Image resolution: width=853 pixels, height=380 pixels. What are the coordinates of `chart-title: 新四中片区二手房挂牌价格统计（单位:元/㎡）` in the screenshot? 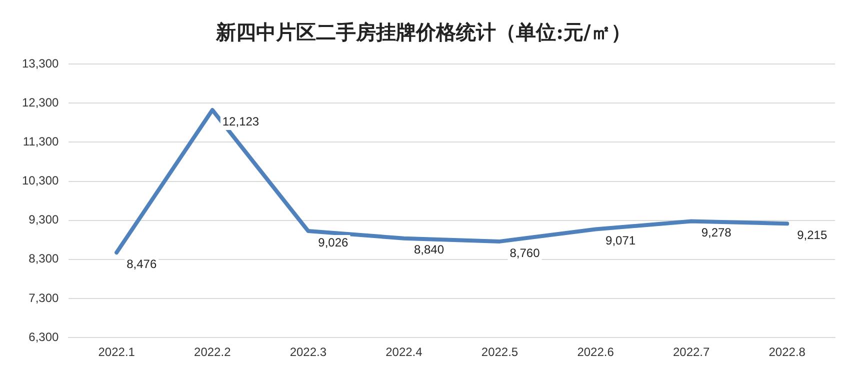 It's located at (423, 32).